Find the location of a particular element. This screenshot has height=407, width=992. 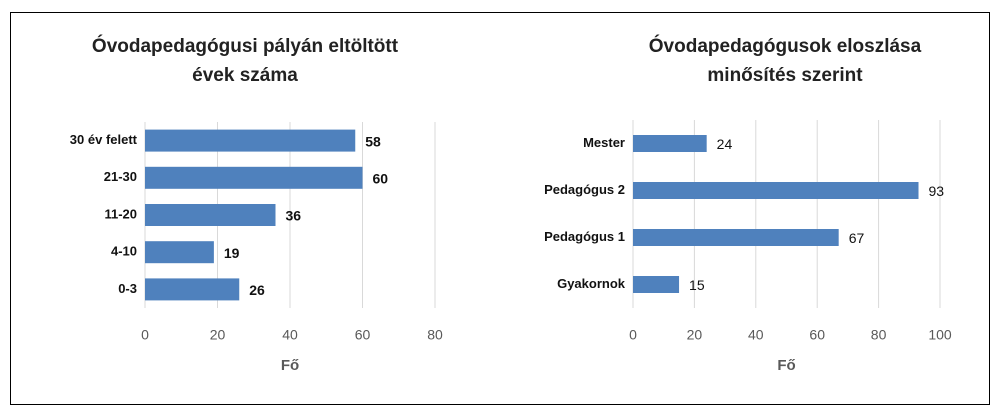

chart-title: Óvodapedagógusi pályán eltöltött is located at coordinates (245, 46).